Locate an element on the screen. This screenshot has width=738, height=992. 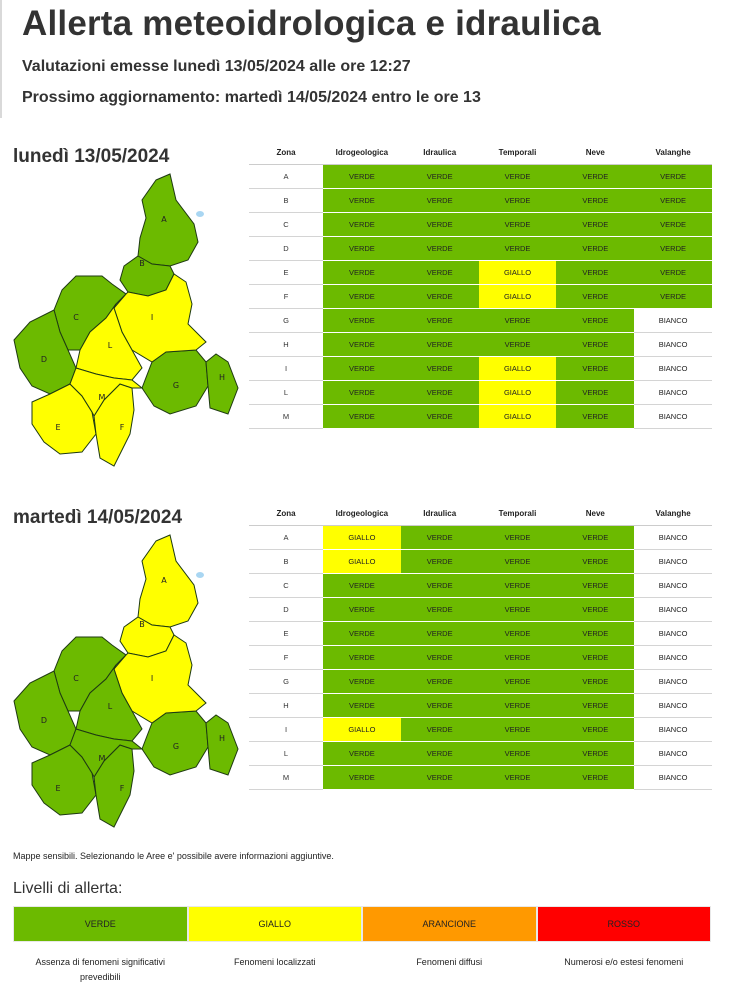
level-giallo-description: Fenomeni localizzati is located at coordinates (274, 962).